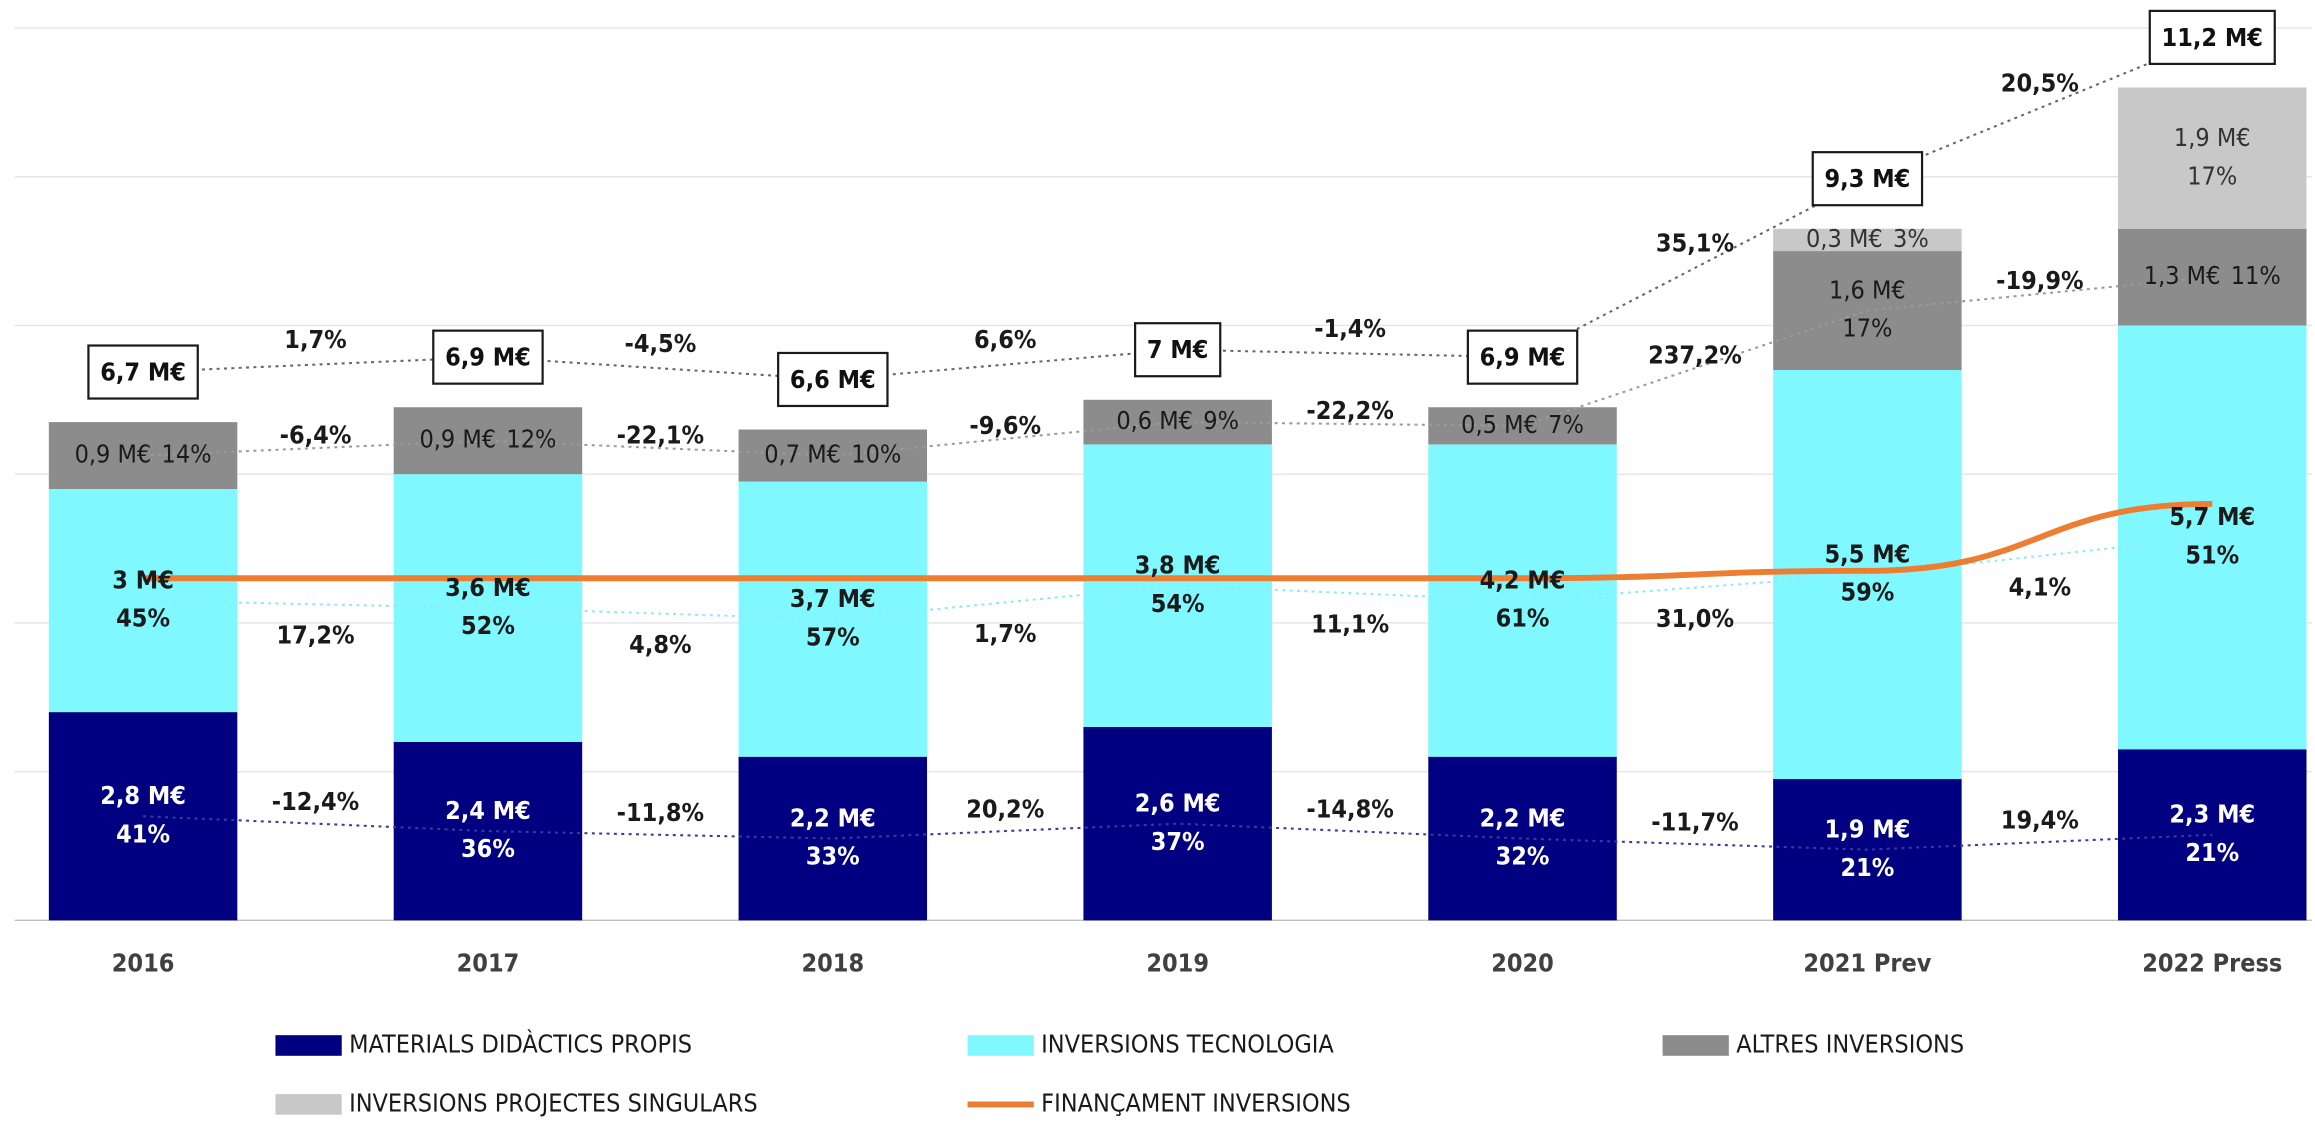 Image resolution: width=2315 pixels, height=1125 pixels. What do you see at coordinates (2212, 137) in the screenshot?
I see `segment-label: 1,9 M€` at bounding box center [2212, 137].